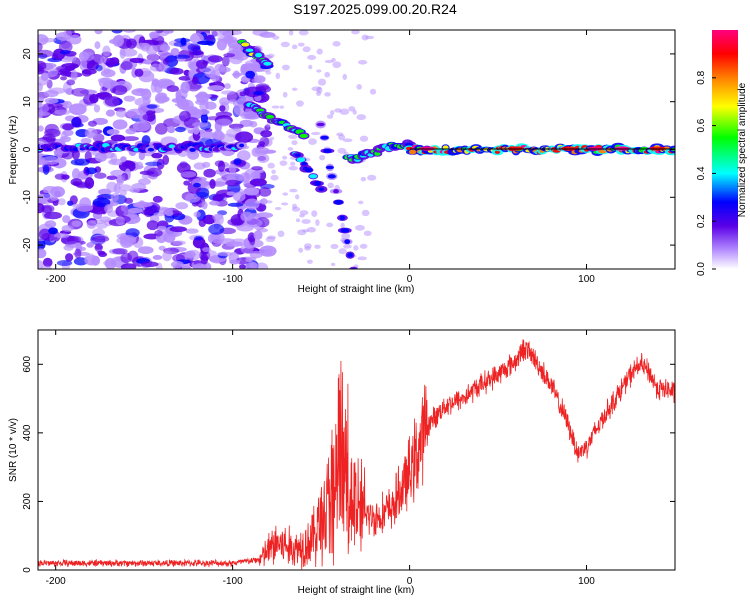 The width and height of the screenshot is (750, 600). Describe the element at coordinates (706, 173) in the screenshot. I see `colorbar-ticks: 0.0 0.2 0.4 0.6 0.8` at that location.